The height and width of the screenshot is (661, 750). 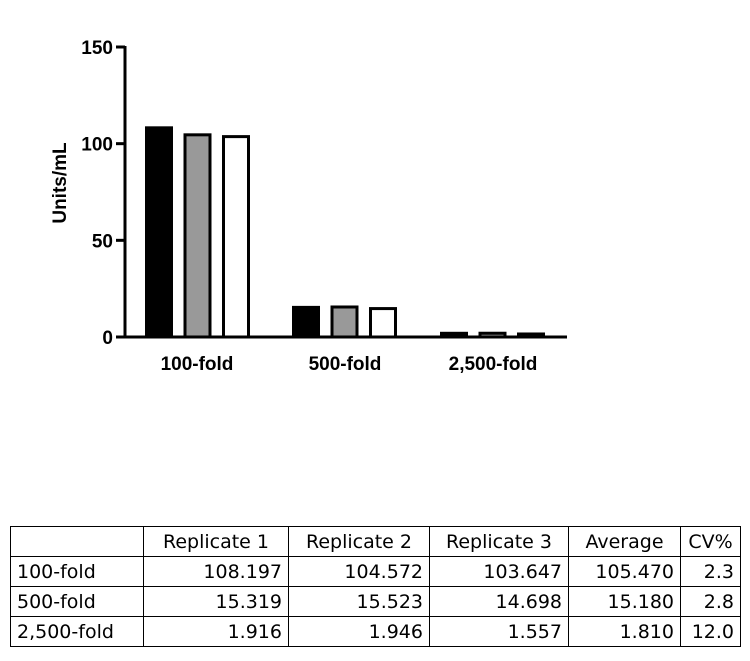 I want to click on y-tick-label: 50, so click(x=102, y=241).